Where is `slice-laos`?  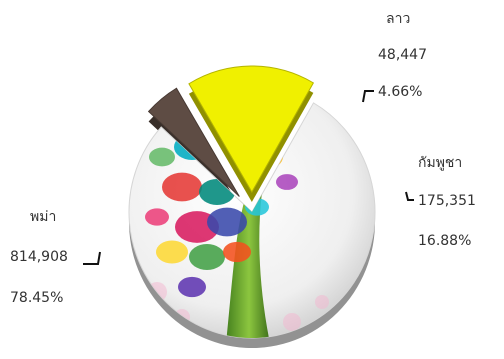 slice-laos is located at coordinates (193, 142).